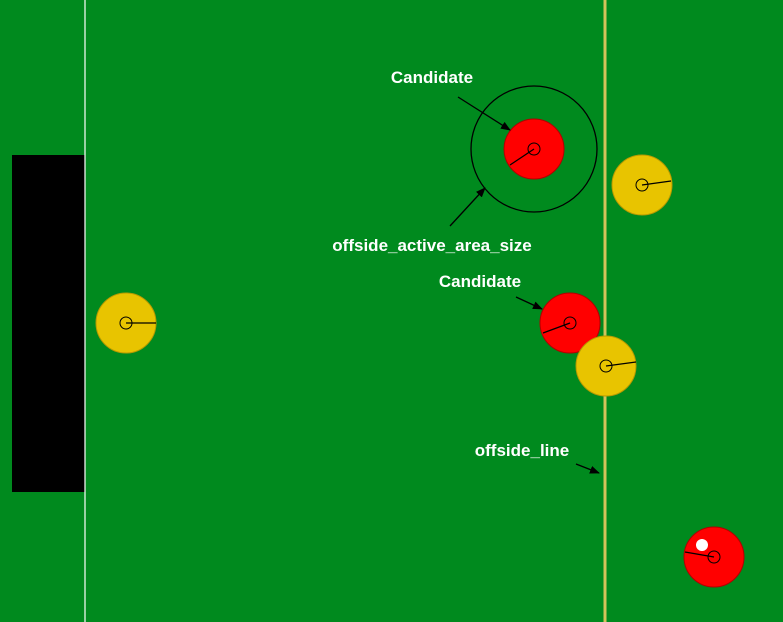 Image resolution: width=783 pixels, height=622 pixels. I want to click on arrow-offside-line, so click(587, 468).